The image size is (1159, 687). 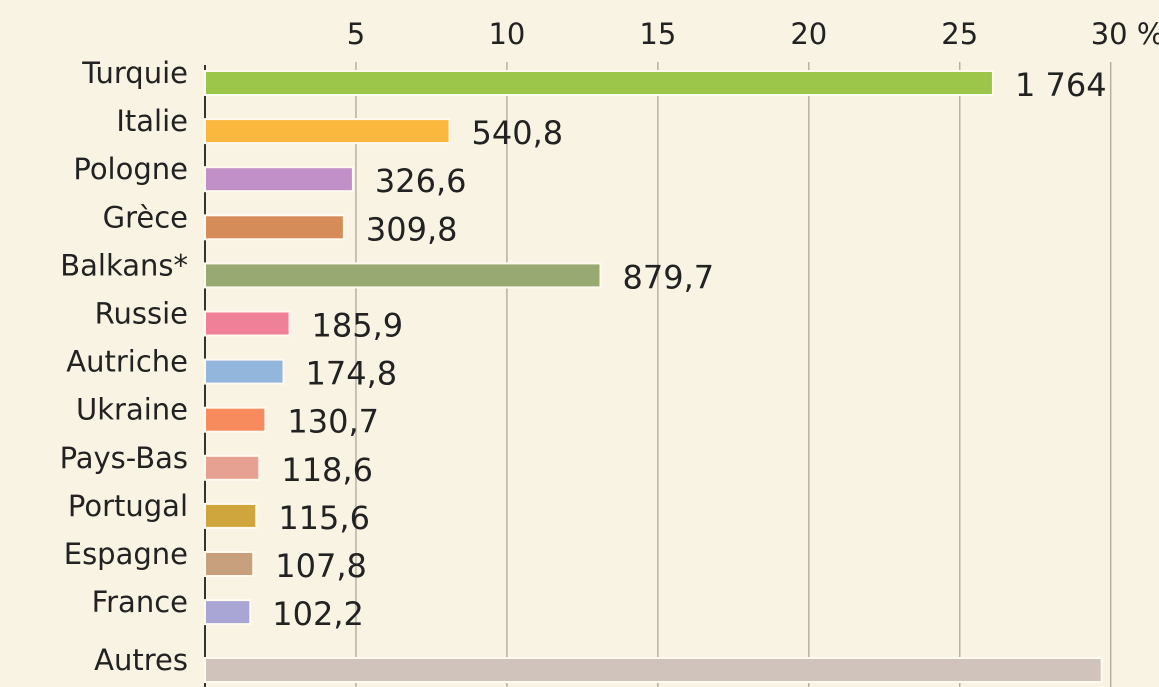 What do you see at coordinates (124, 265) in the screenshot?
I see `category-label: Balkans*` at bounding box center [124, 265].